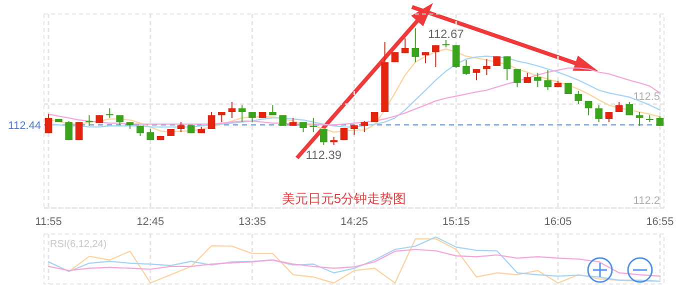 Image resolution: width=682 pixels, height=285 pixels. I want to click on x-tick-label: 14:25, so click(354, 222).